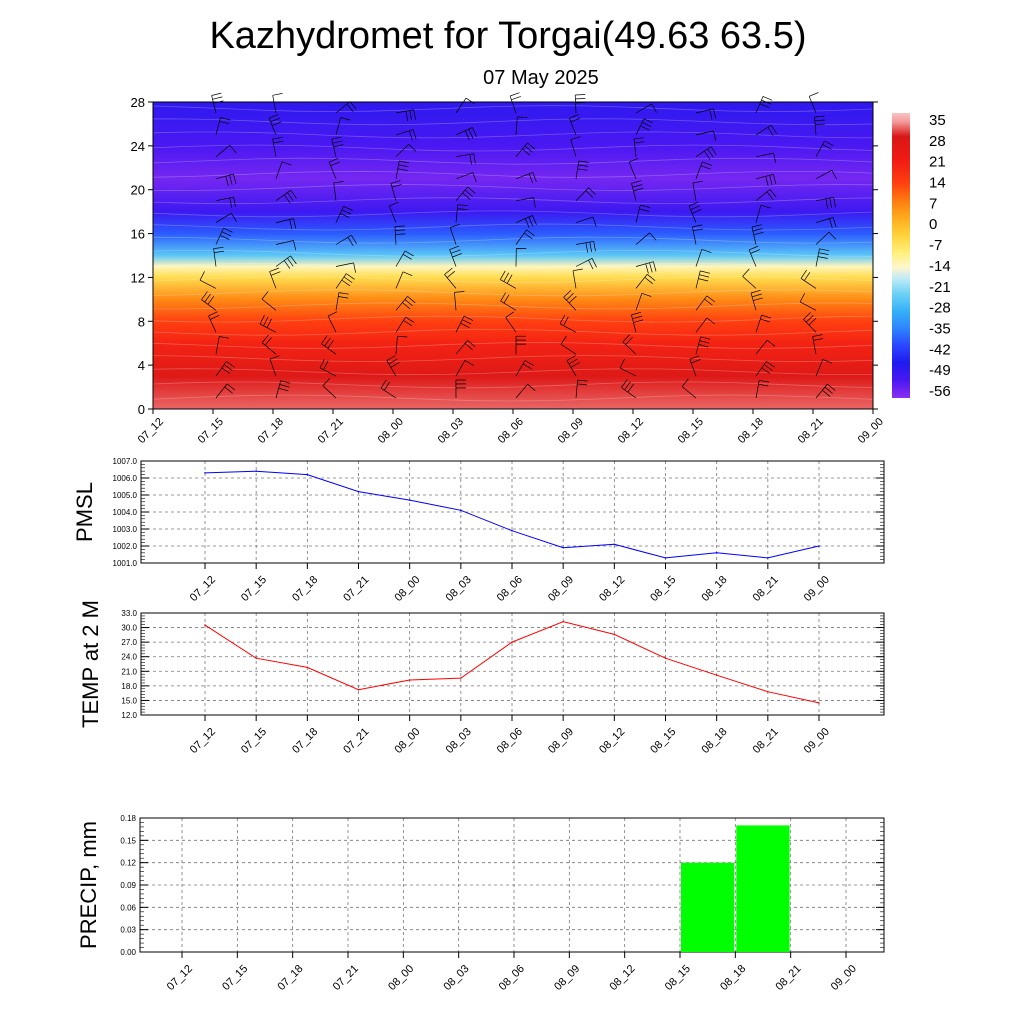 This screenshot has height=1029, width=1024. I want to click on chart-subtitle: 07 May 2025, so click(541, 78).